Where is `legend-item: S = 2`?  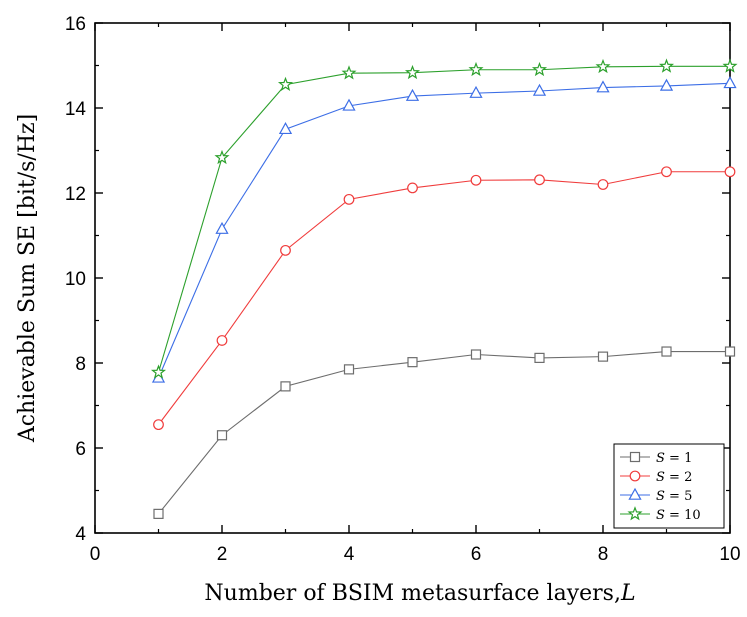
legend-item: S = 2 is located at coordinates (656, 477).